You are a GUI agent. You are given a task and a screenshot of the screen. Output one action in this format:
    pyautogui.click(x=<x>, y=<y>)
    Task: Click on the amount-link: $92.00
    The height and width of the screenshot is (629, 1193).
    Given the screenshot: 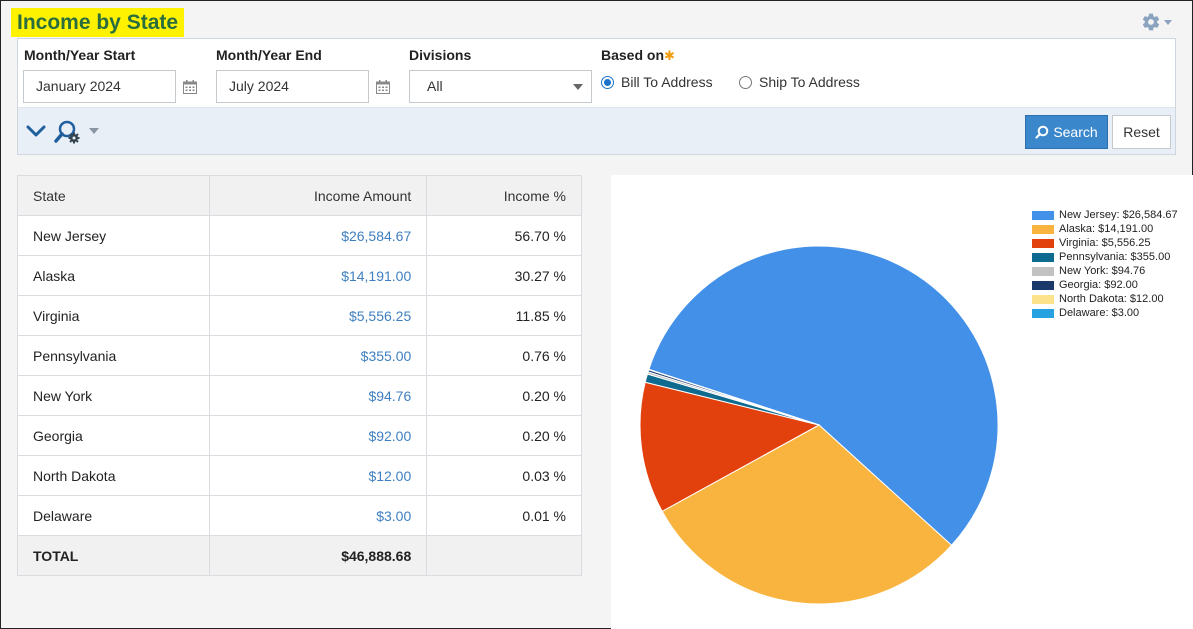 What is the action you would take?
    pyautogui.click(x=390, y=435)
    